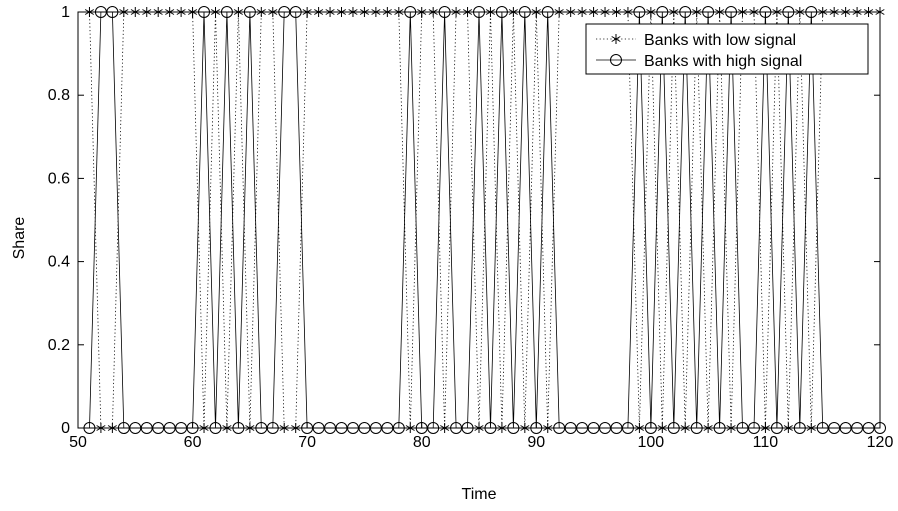  What do you see at coordinates (766, 442) in the screenshot?
I see `x-tick-label: 110` at bounding box center [766, 442].